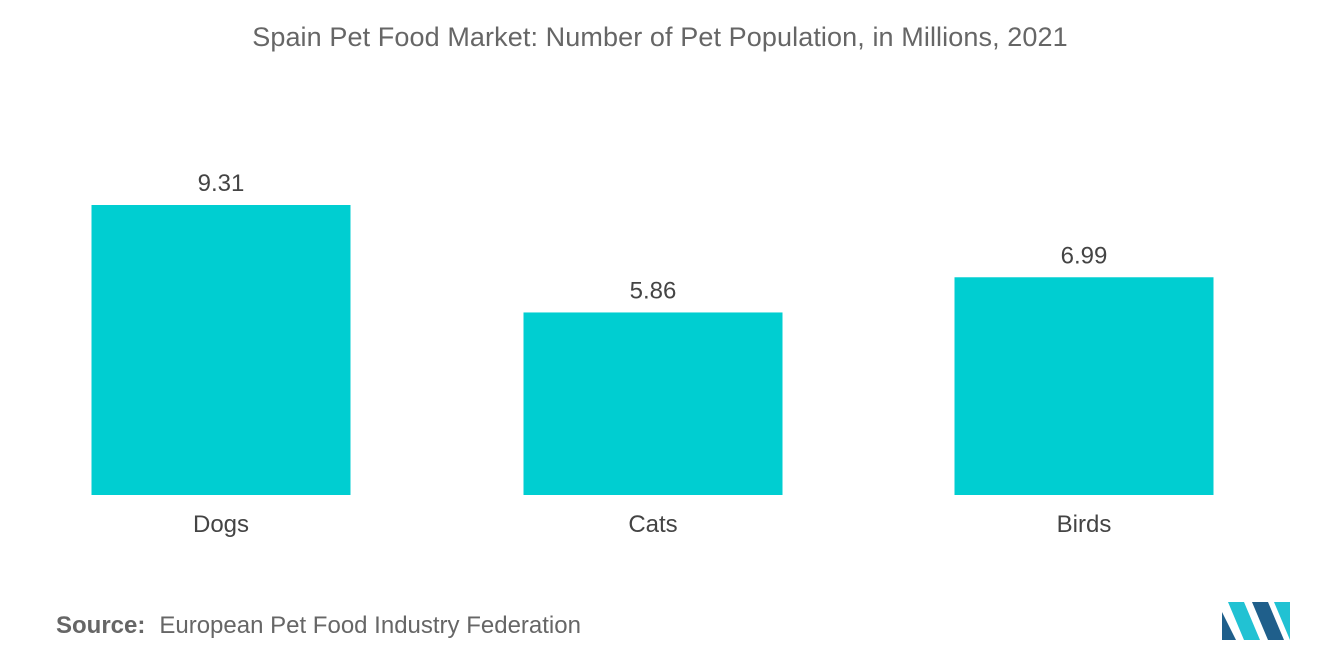 This screenshot has width=1320, height=665. Describe the element at coordinates (1084, 386) in the screenshot. I see `bar-birds` at that location.